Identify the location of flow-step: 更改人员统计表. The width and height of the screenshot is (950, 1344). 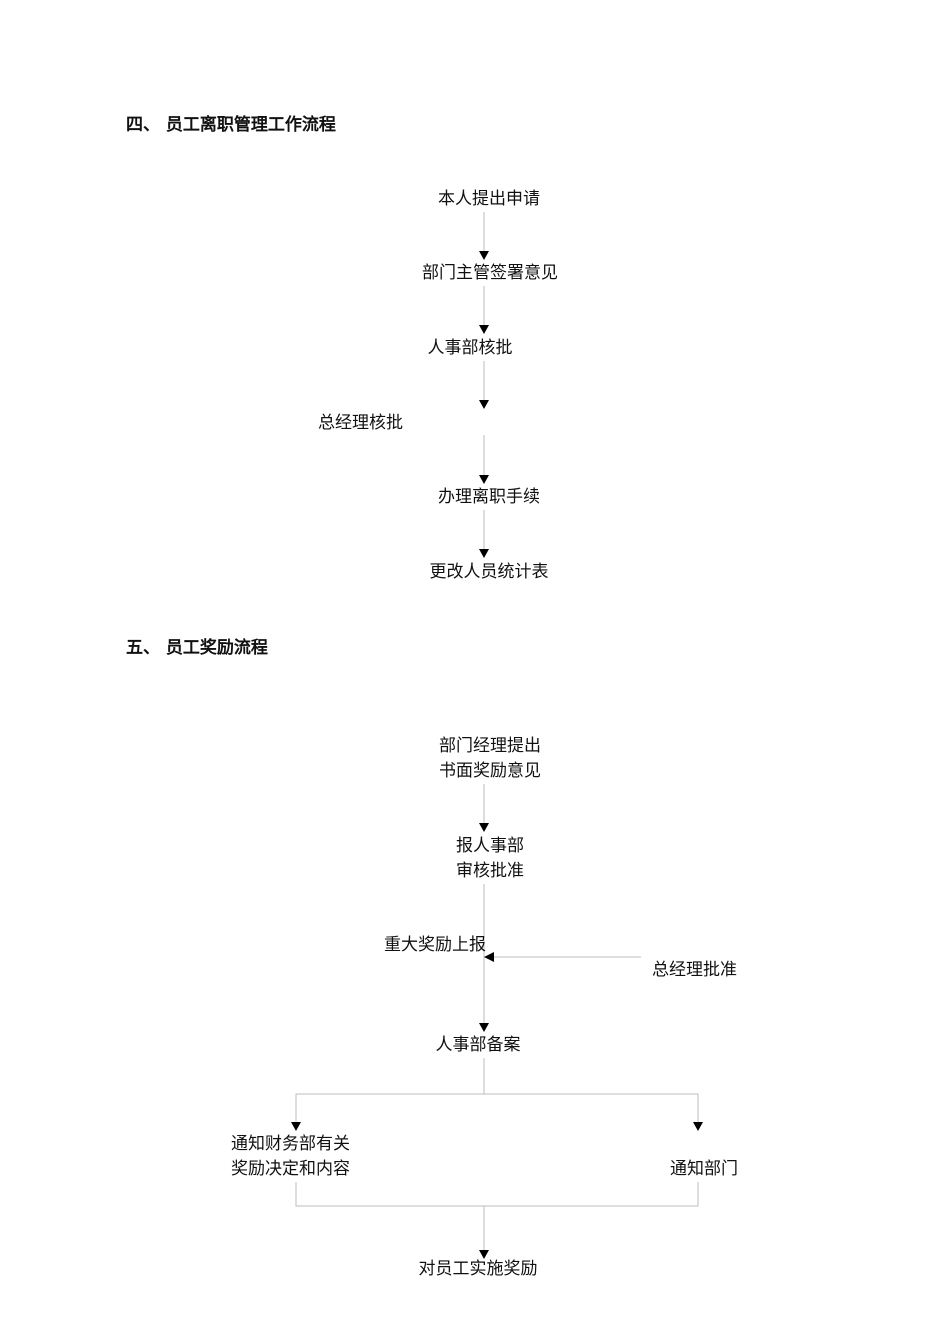
(489, 572).